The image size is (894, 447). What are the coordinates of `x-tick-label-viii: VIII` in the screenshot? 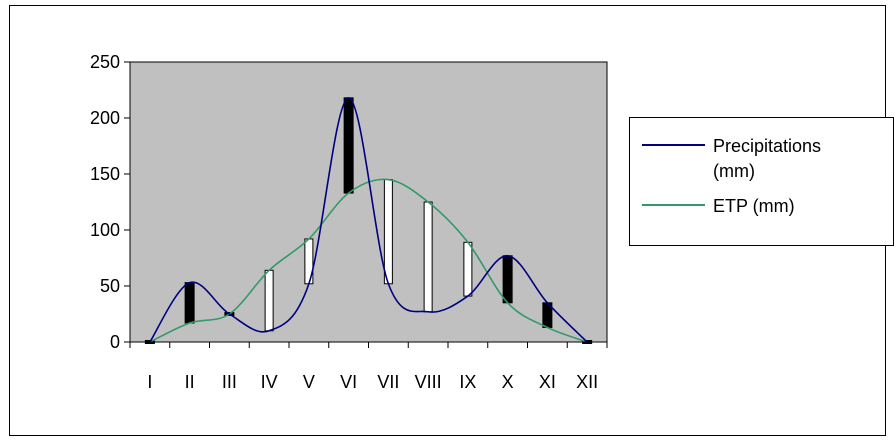 It's located at (428, 382).